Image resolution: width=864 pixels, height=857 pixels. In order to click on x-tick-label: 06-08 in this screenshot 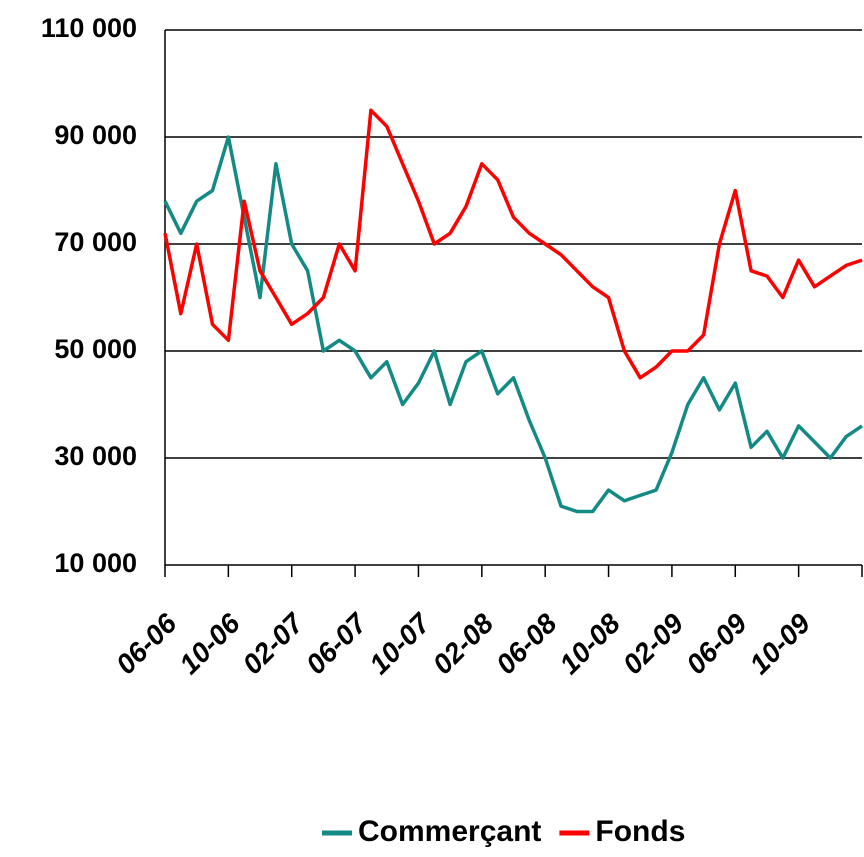, I will do `click(526, 643)`.